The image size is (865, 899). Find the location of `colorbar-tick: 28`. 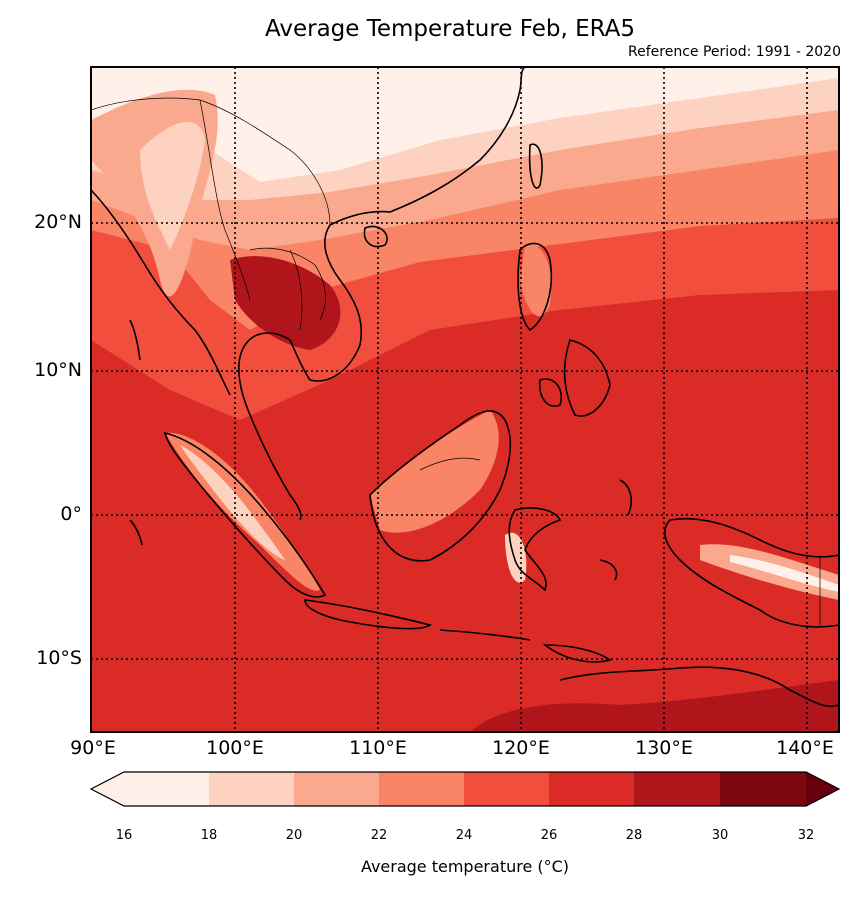

colorbar-tick: 28 is located at coordinates (634, 835).